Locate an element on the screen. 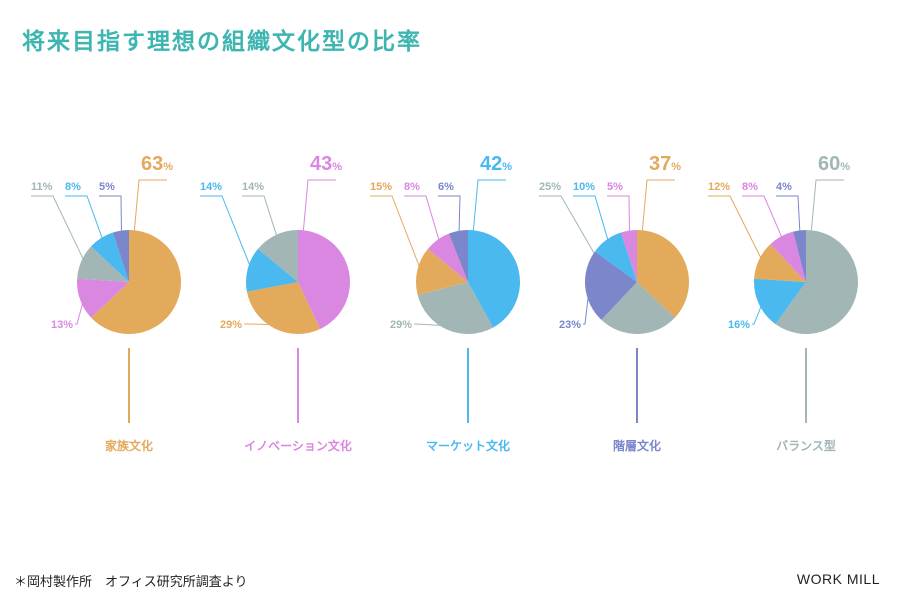  pie-chart: 63% 13% 11% 8% 5% 家族文化 is located at coordinates (106, 303).